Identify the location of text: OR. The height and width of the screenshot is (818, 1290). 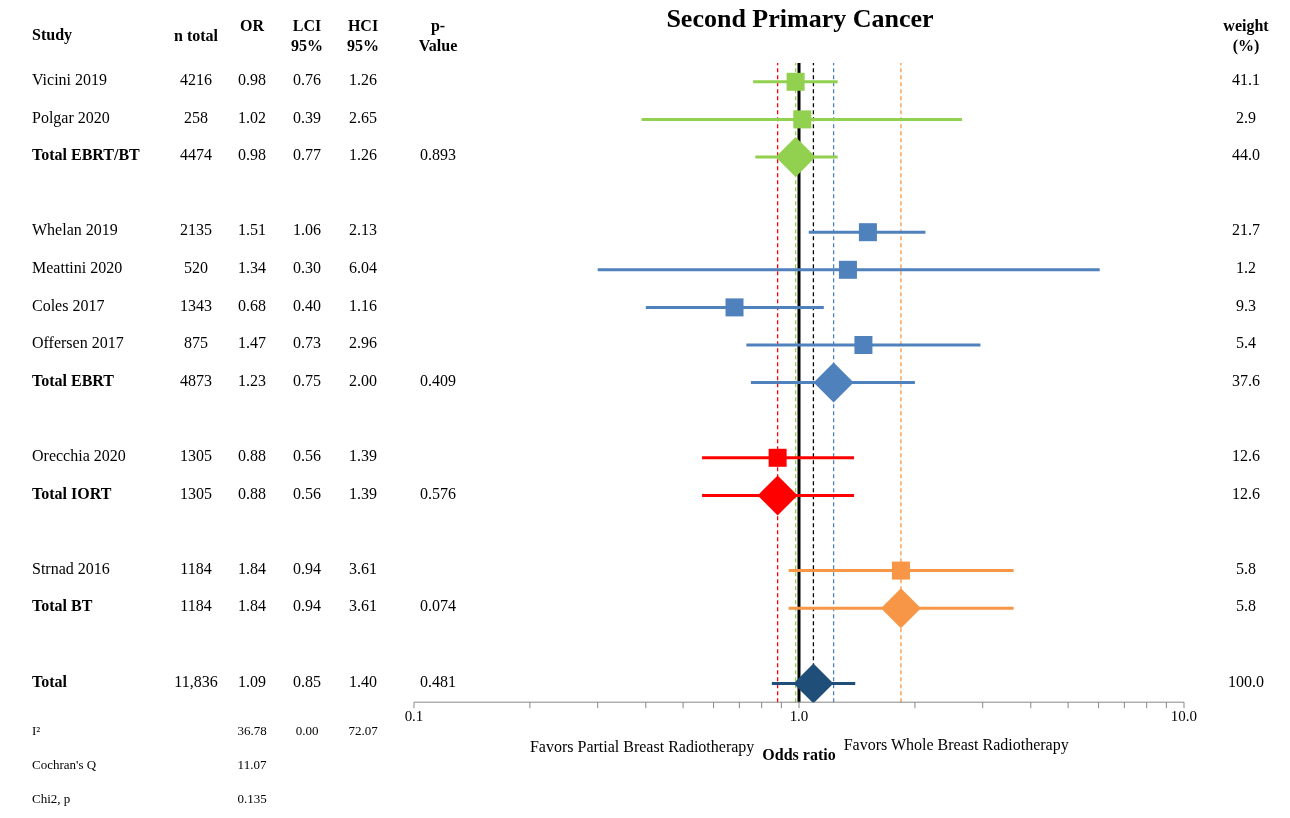
(252, 26).